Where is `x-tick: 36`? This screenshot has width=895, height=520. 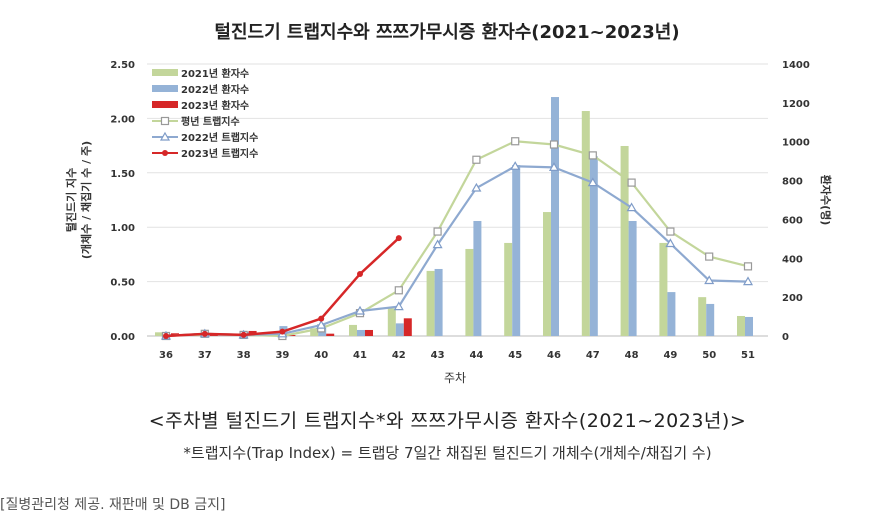 x-tick: 36 is located at coordinates (166, 355).